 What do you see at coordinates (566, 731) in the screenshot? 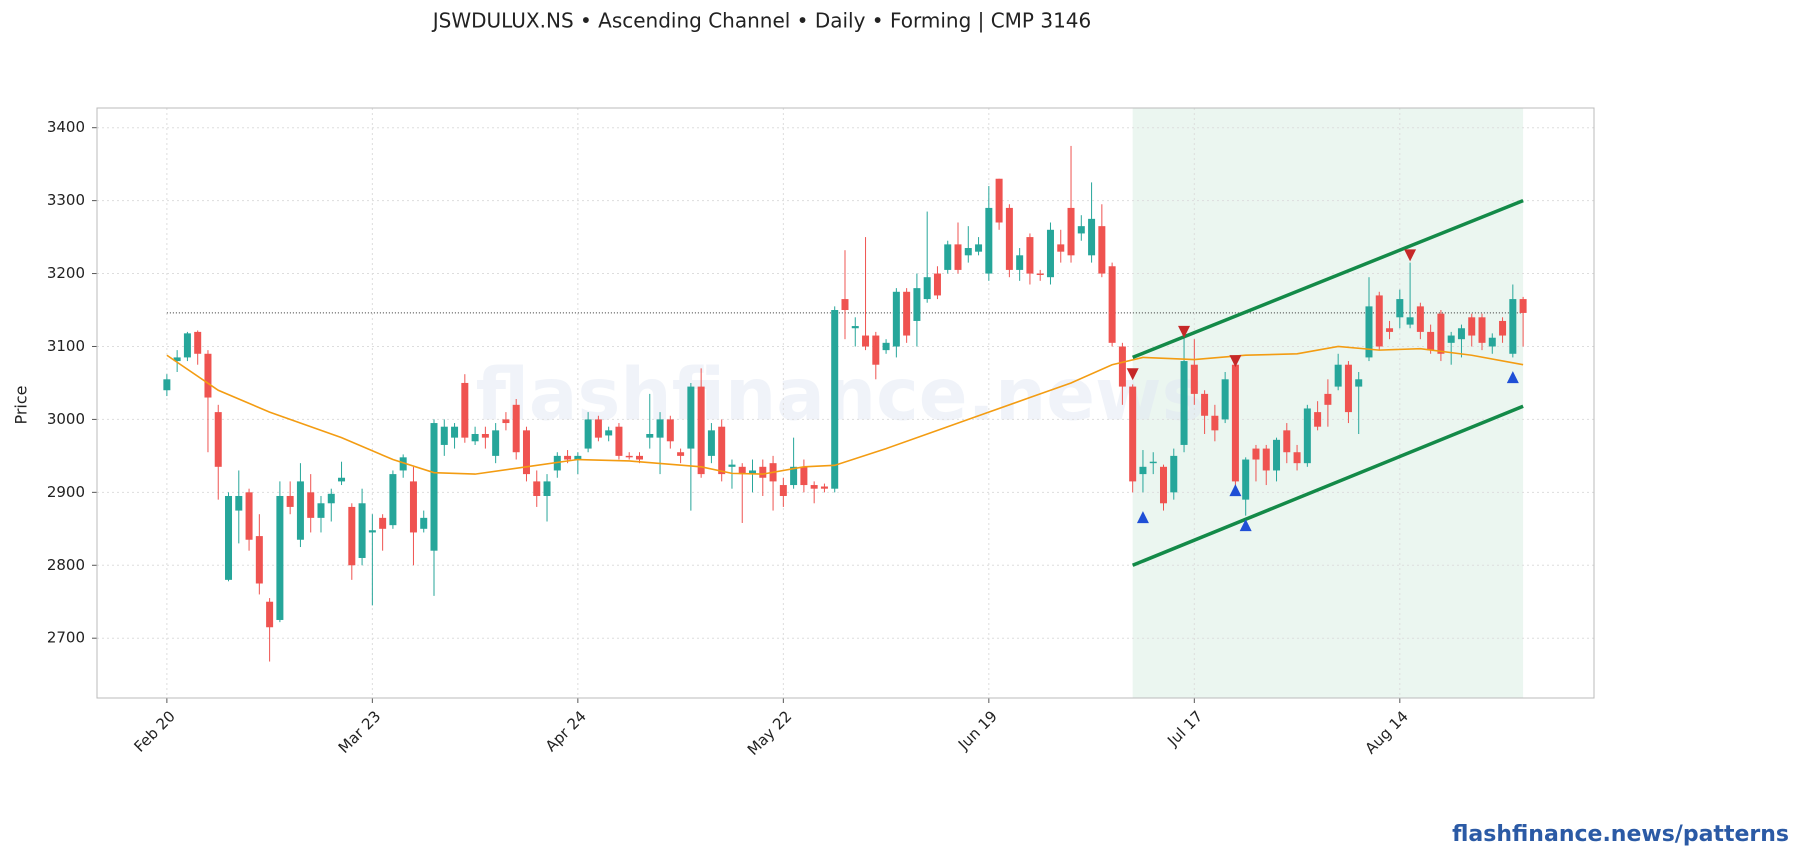
I see `x-tick-label: Apr 24` at bounding box center [566, 731].